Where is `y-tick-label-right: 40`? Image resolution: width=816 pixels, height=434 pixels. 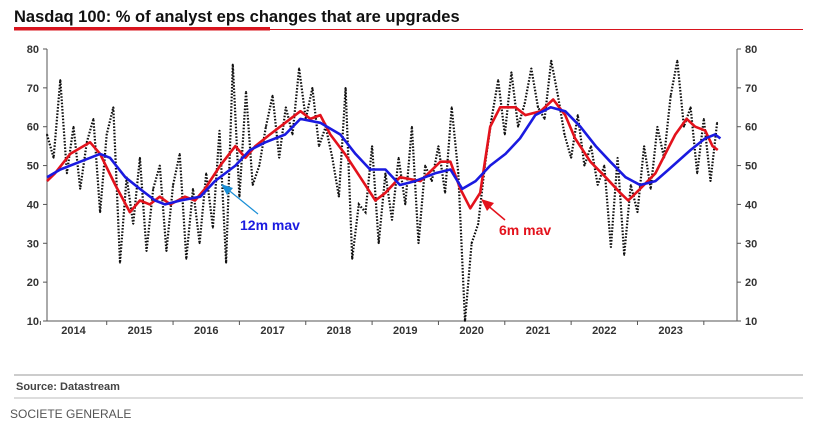 y-tick-label-right: 40 is located at coordinates (751, 205).